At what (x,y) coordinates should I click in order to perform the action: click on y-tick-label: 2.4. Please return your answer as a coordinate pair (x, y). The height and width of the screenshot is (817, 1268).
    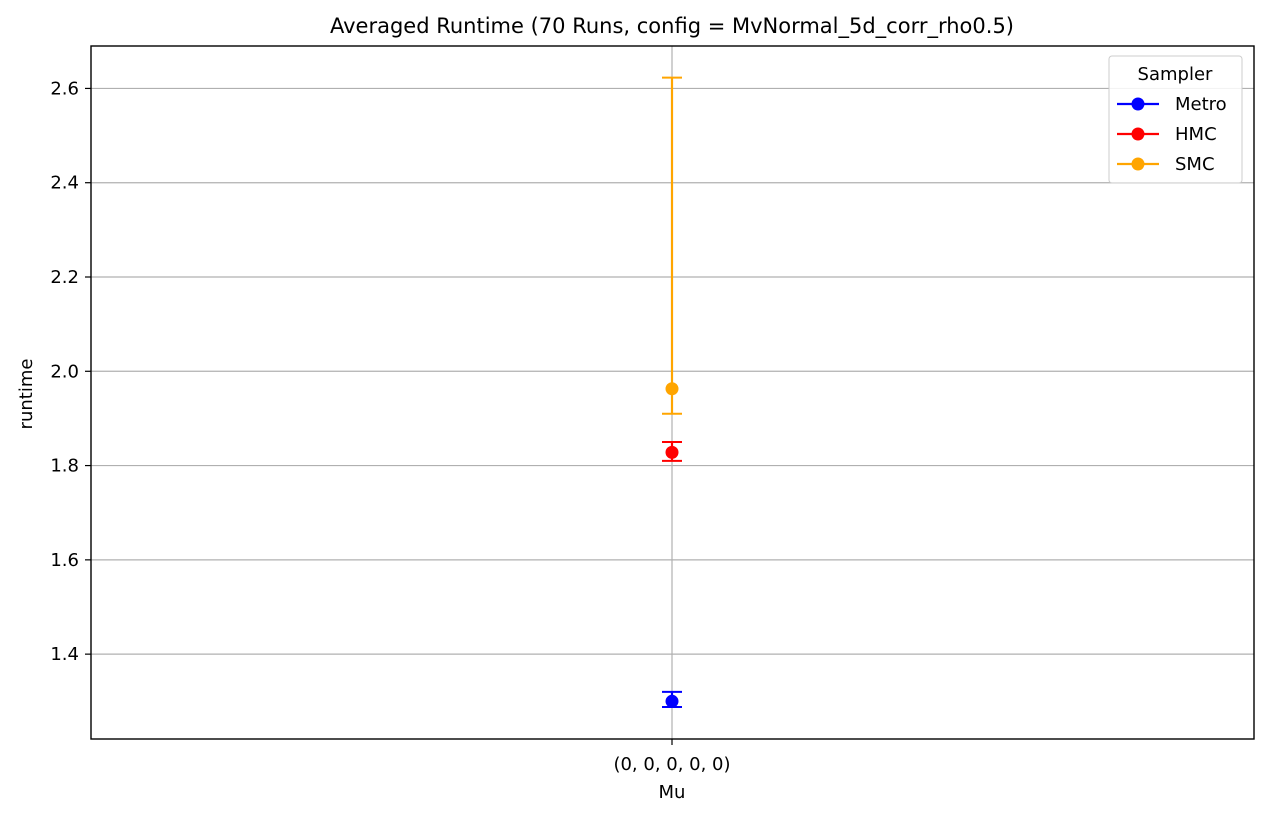
    Looking at the image, I should click on (64, 183).